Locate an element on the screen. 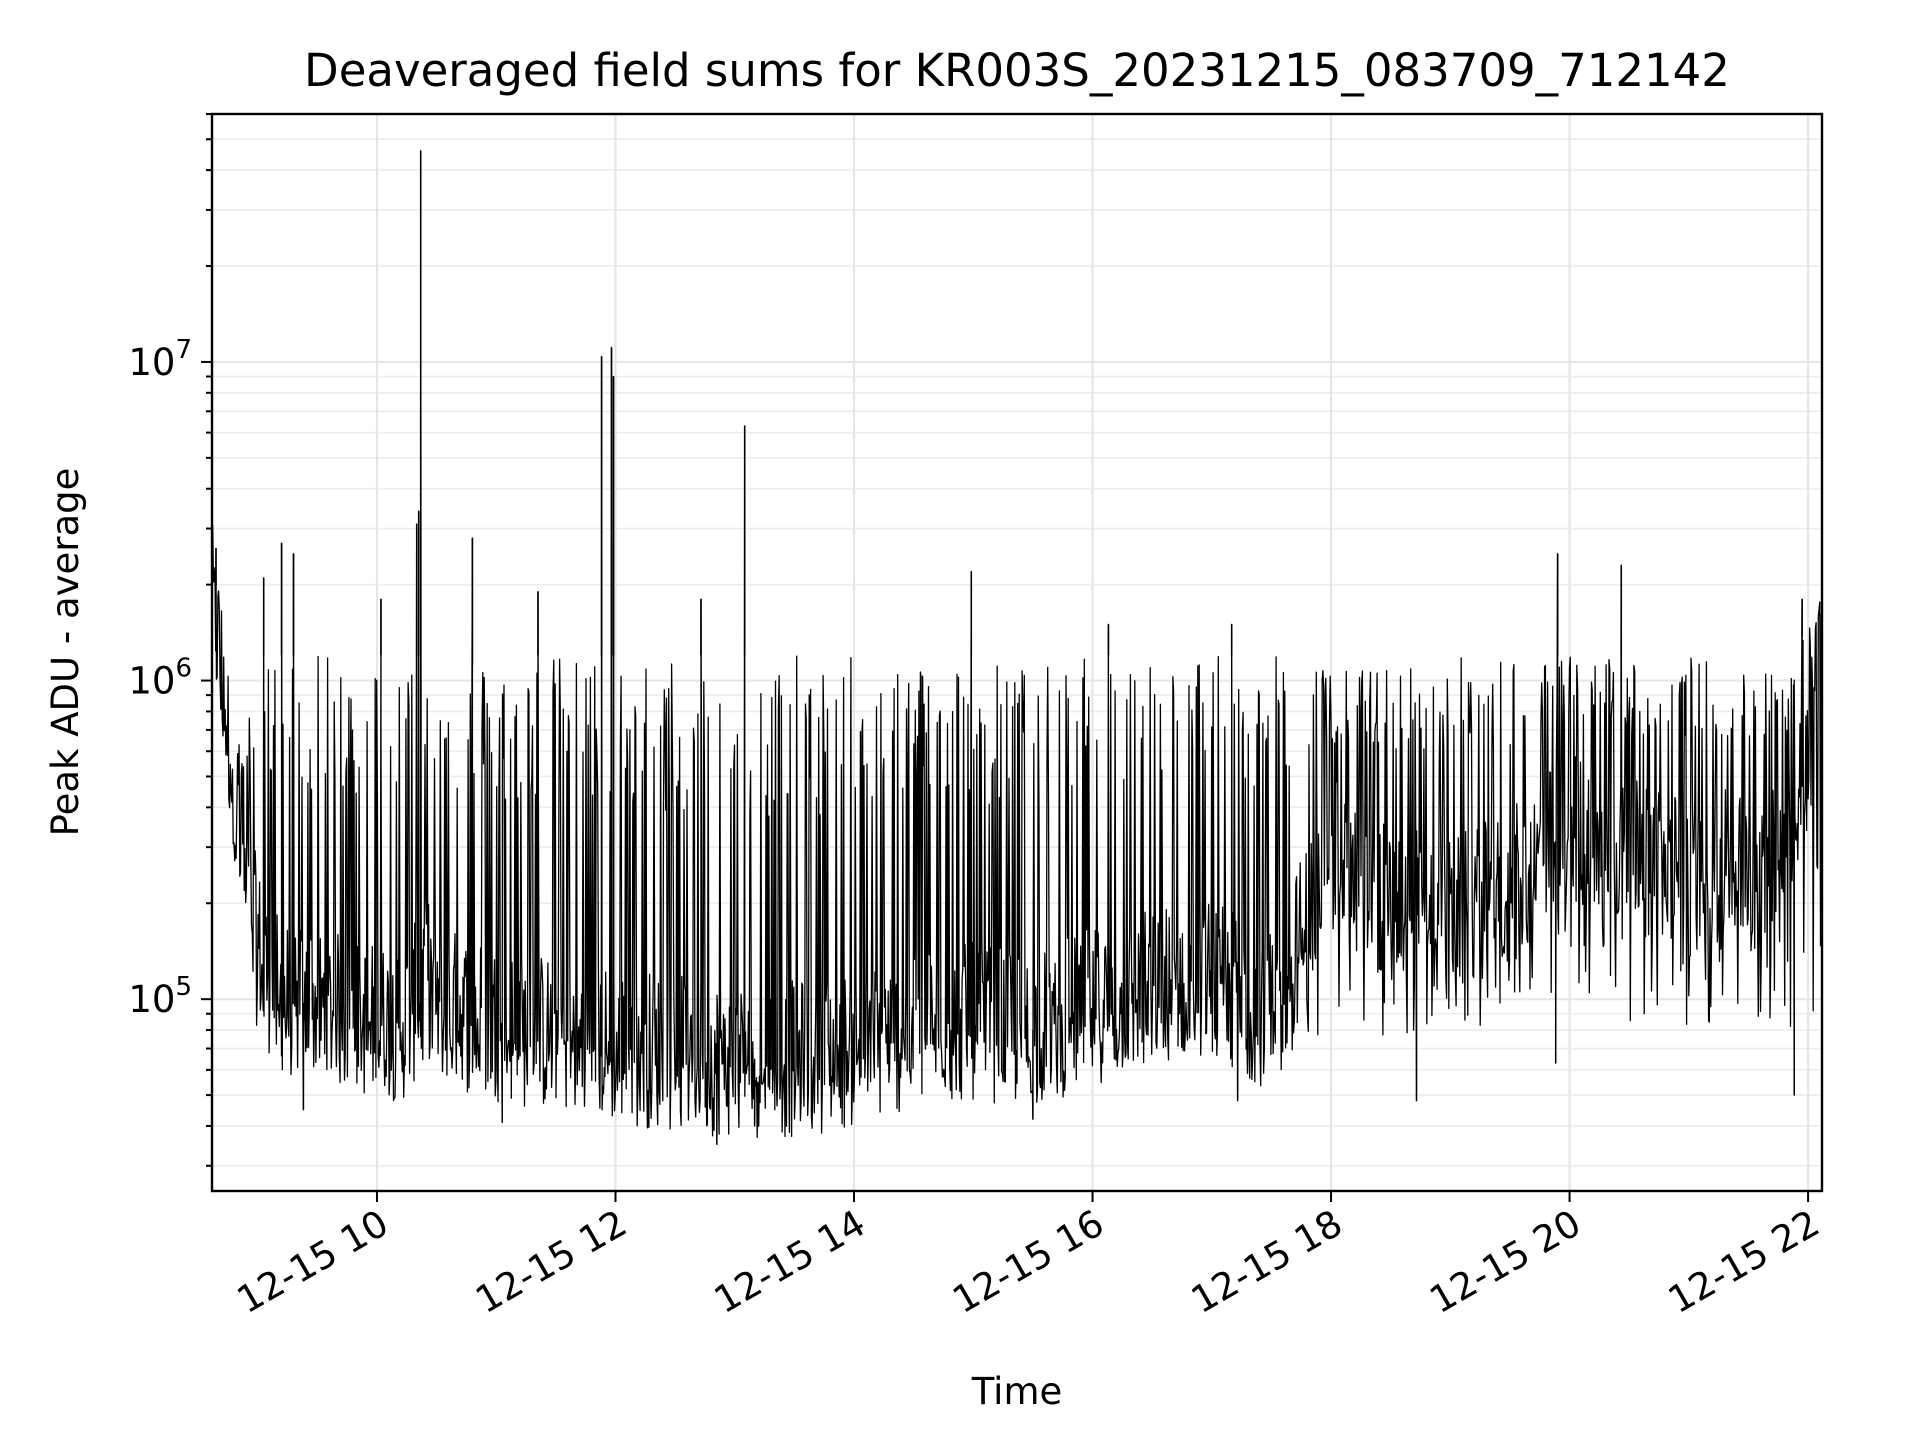  y-tick-label: 10⁷ is located at coordinates (160, 359).